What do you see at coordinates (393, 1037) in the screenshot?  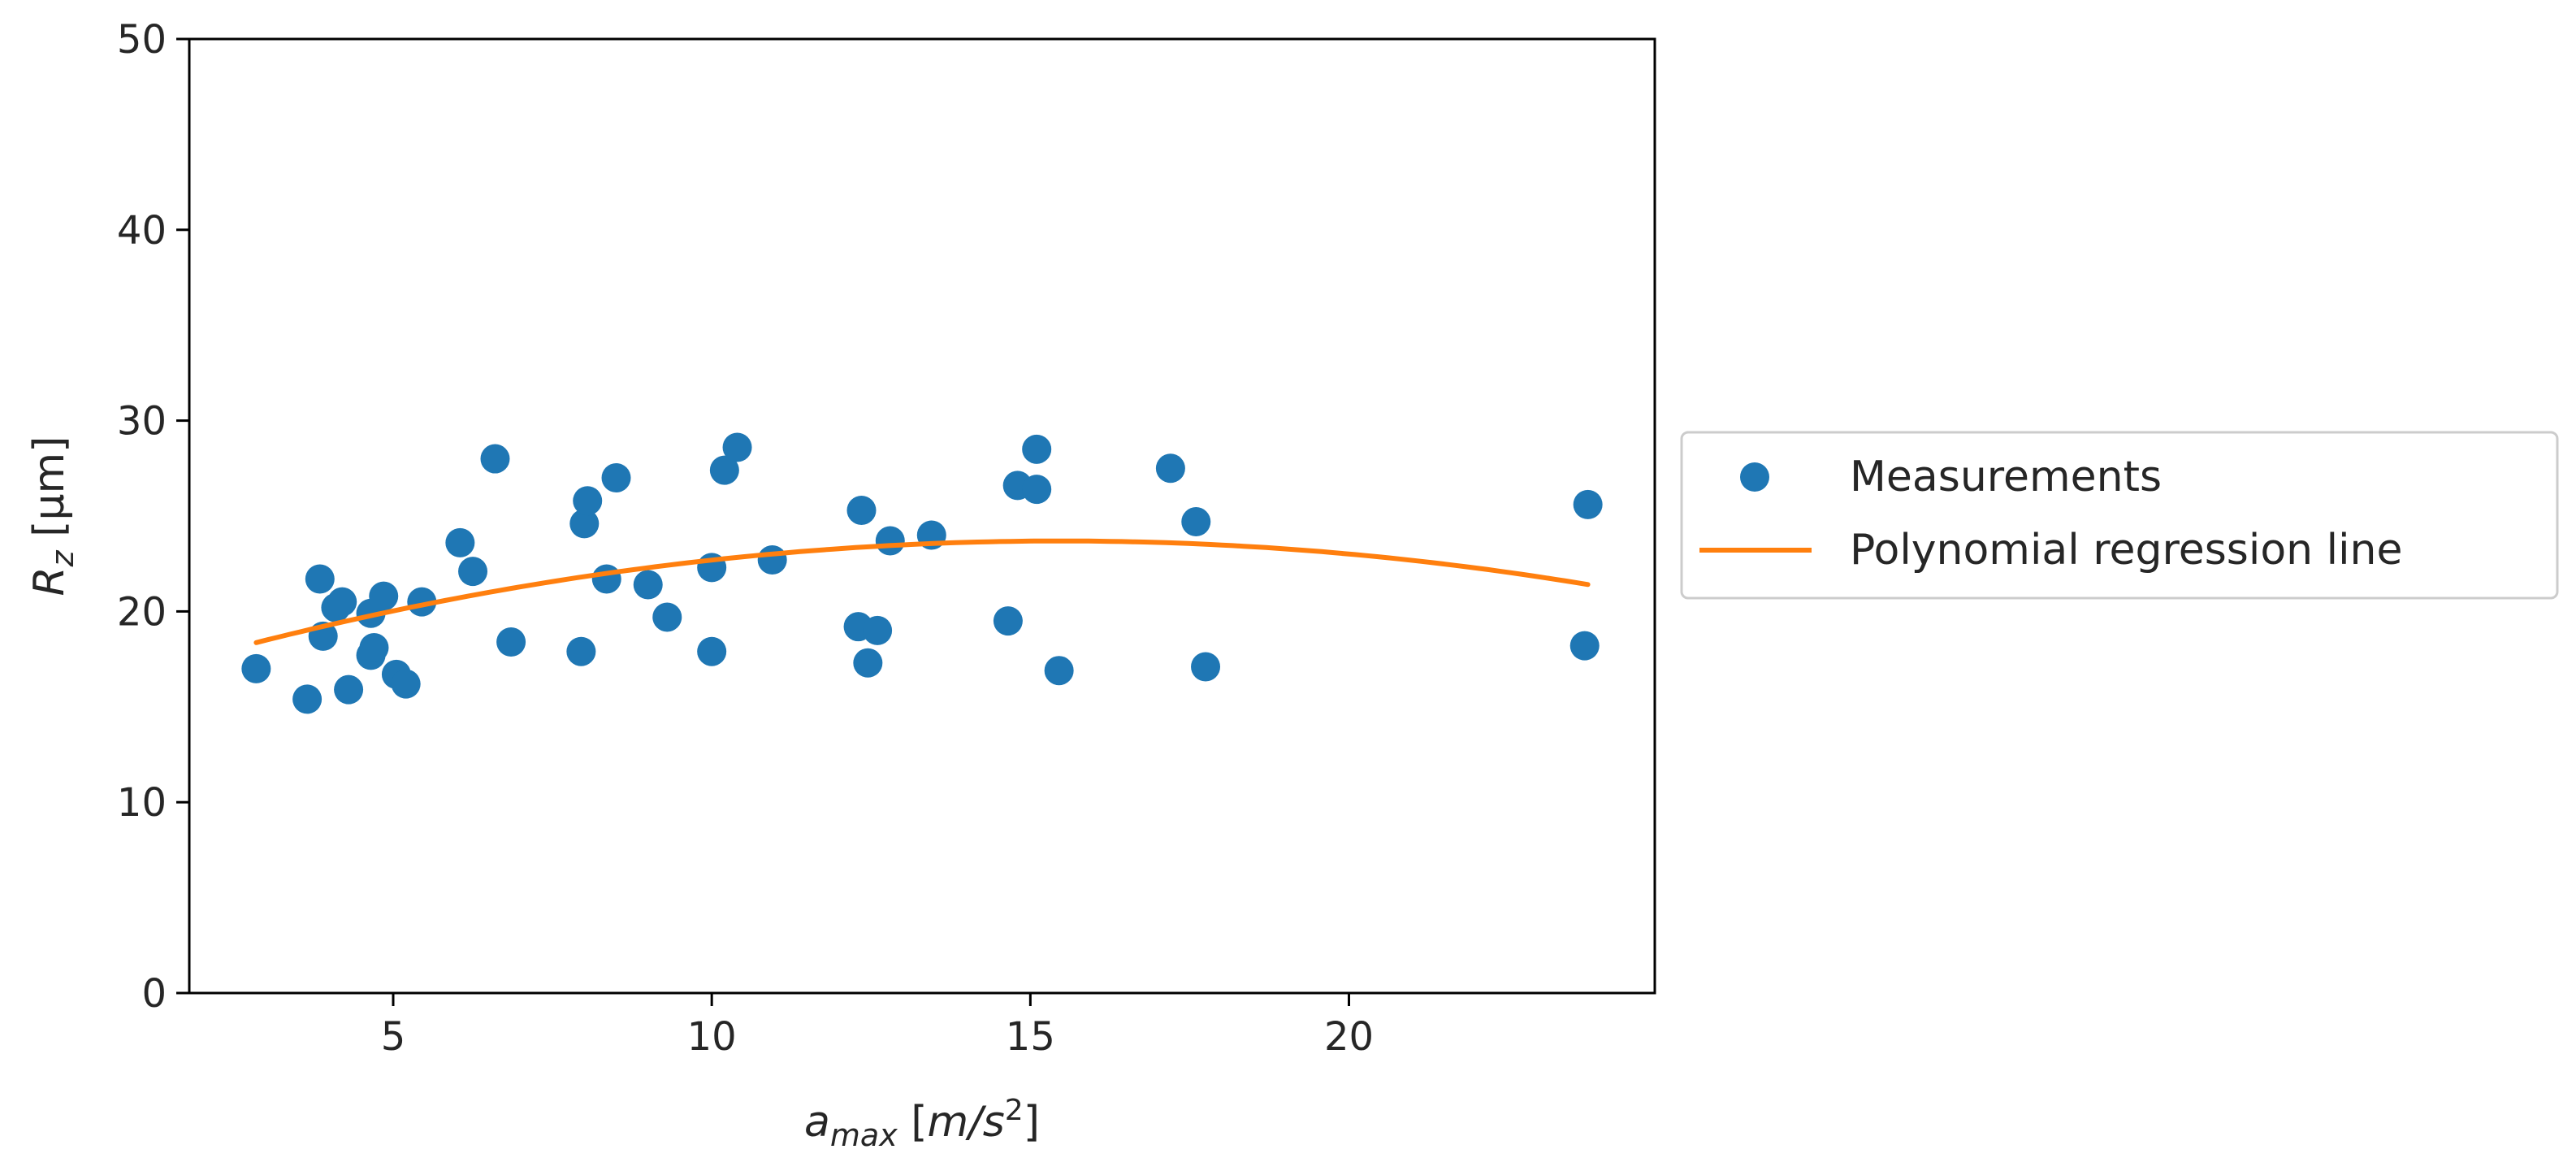 I see `x-tick-label: 5` at bounding box center [393, 1037].